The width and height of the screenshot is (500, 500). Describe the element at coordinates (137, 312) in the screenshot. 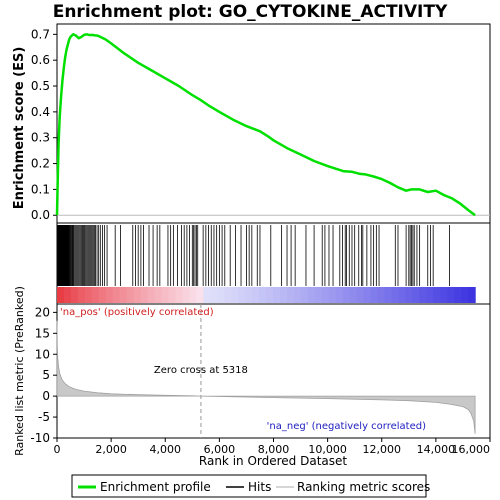

I see `pos-annotation: 'na_pos' (positively correlated)` at that location.